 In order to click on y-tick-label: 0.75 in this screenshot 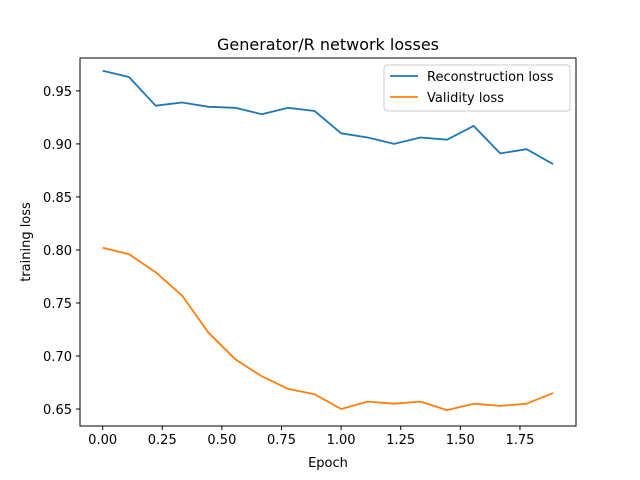, I will do `click(57, 304)`.